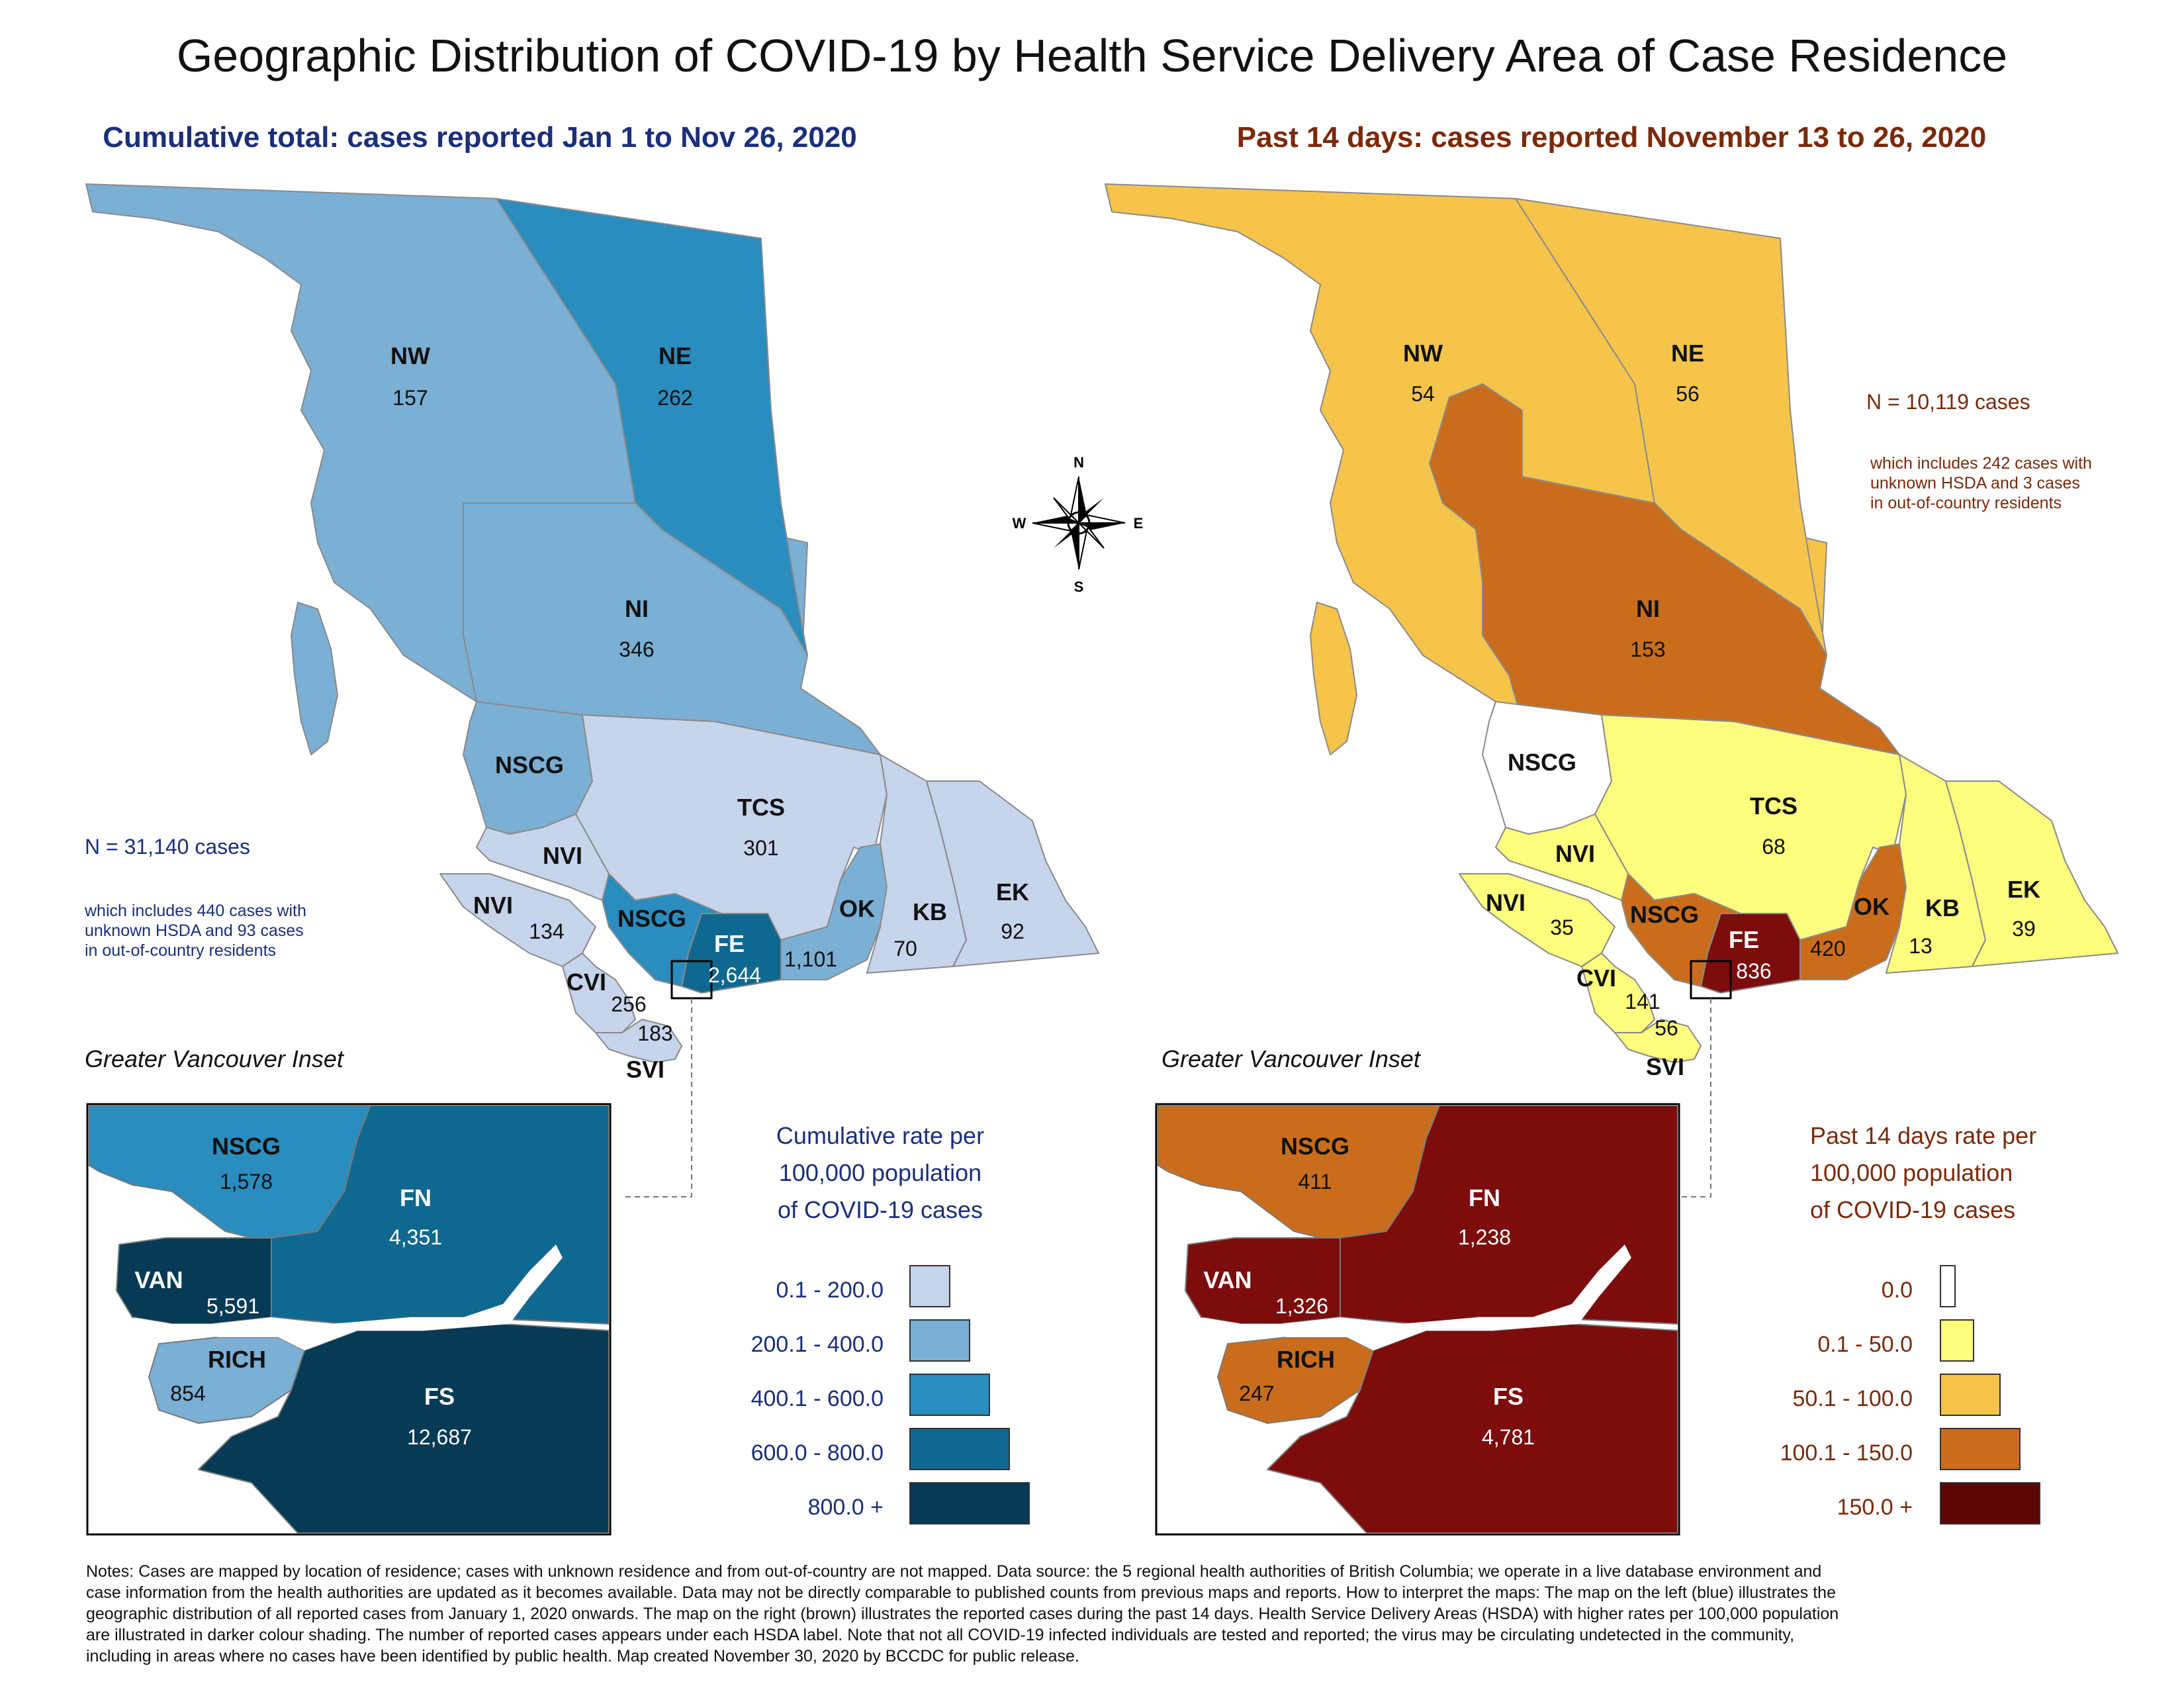 The image size is (2184, 1688). Describe the element at coordinates (675, 355) in the screenshot. I see `label-ne: NE` at that location.